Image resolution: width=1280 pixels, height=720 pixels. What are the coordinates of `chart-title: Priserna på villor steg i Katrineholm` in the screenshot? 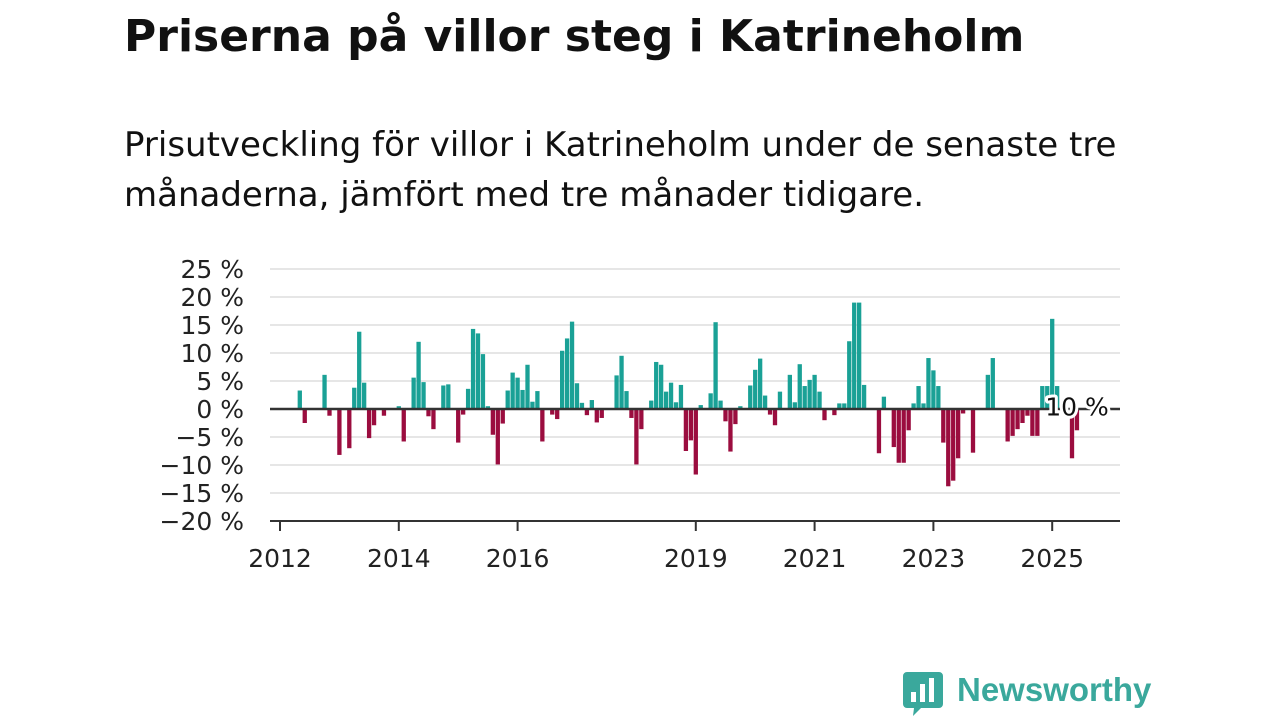 It's located at (574, 36).